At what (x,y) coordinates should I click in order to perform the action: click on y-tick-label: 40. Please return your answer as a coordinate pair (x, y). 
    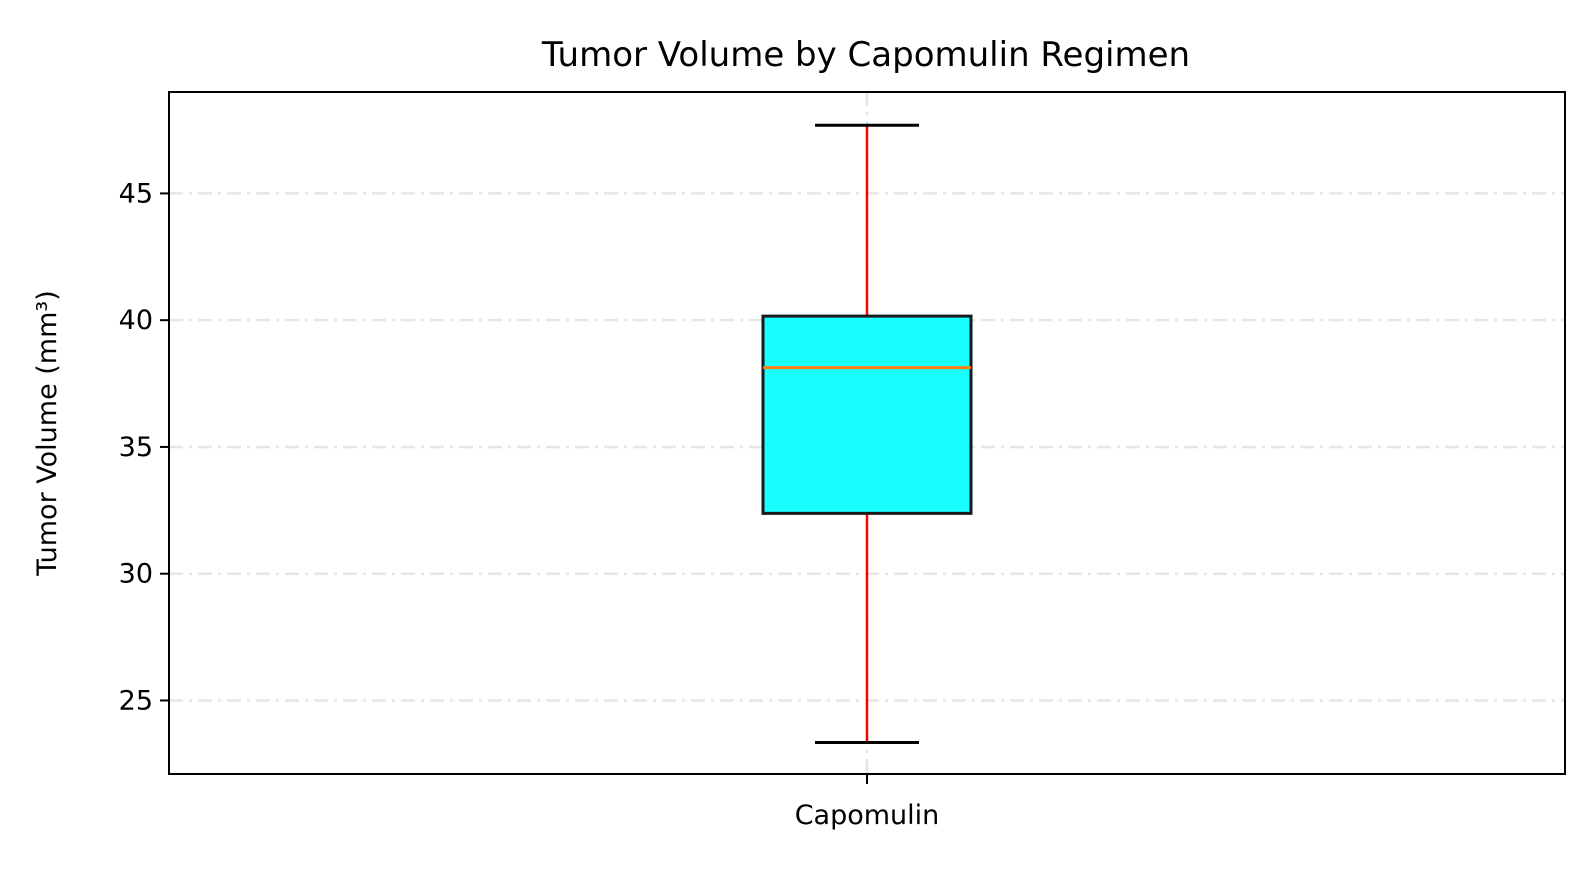
    Looking at the image, I should click on (136, 320).